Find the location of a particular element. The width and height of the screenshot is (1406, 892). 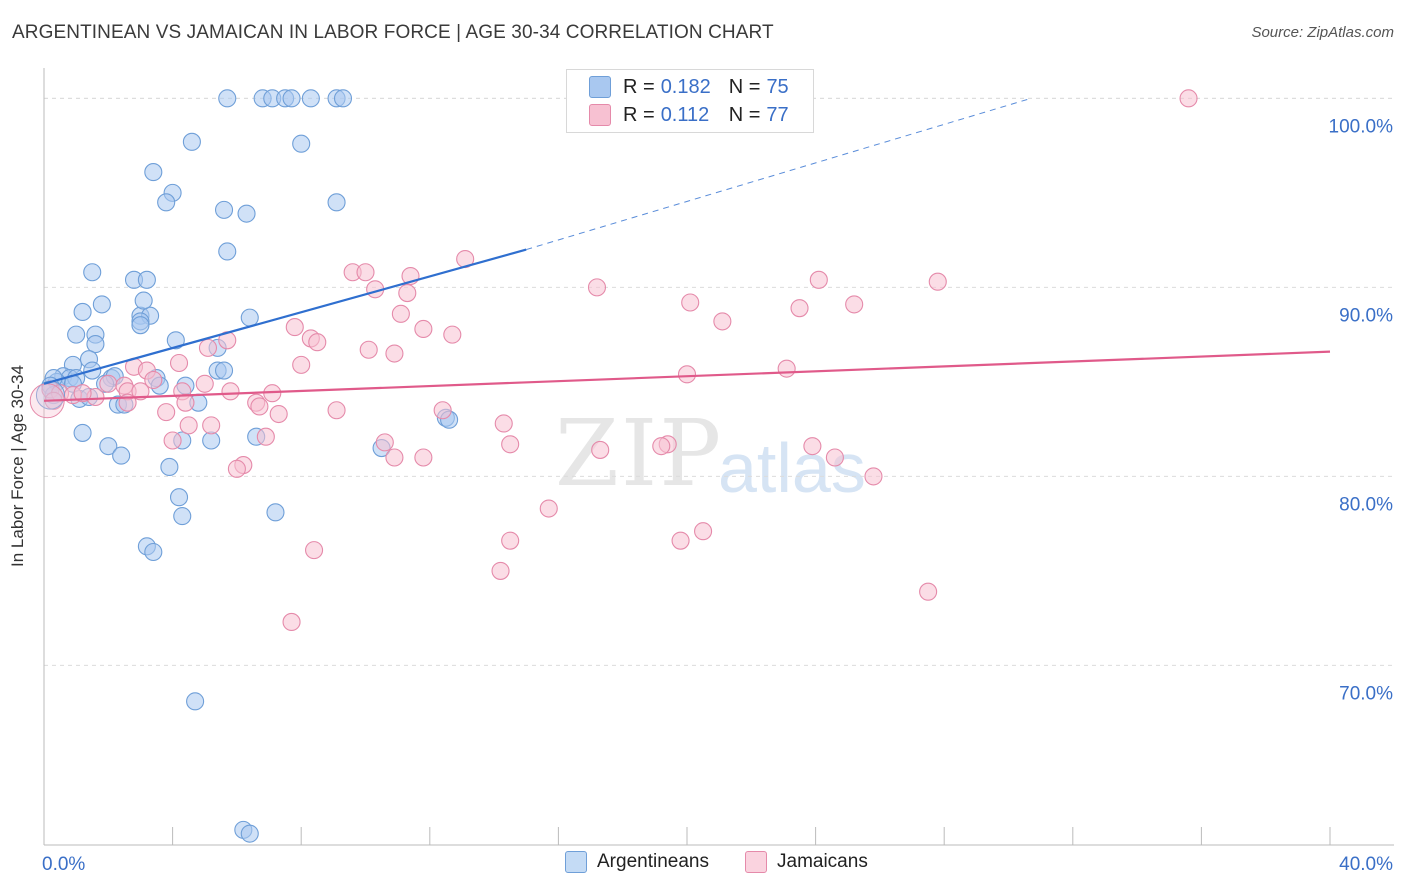

legend-row-jamaicans: R = 0.112 N = 77 is located at coordinates (689, 115).